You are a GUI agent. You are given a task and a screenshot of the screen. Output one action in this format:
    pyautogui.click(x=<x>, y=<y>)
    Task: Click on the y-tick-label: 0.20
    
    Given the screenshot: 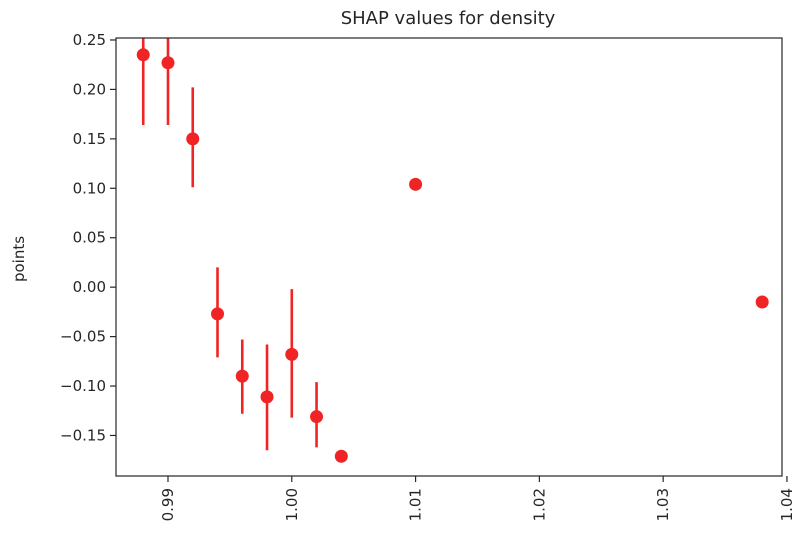 What is the action you would take?
    pyautogui.click(x=89, y=89)
    